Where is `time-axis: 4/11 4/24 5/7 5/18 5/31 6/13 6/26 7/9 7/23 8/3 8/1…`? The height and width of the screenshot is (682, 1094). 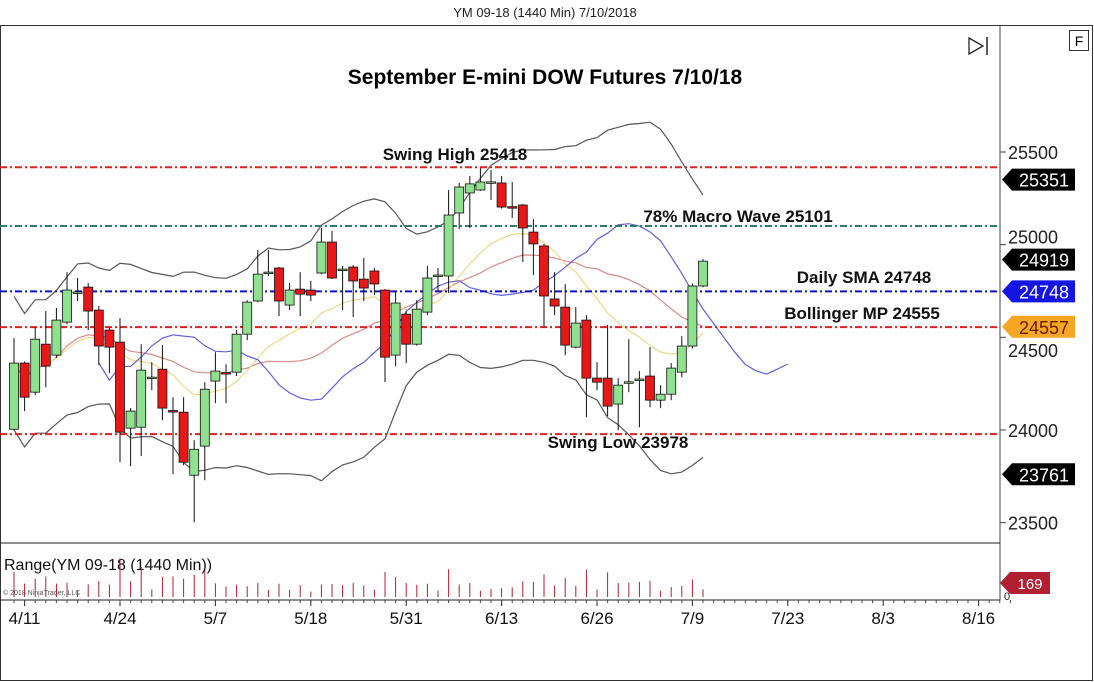
time-axis: 4/11 4/24 5/7 5/18 5/31 6/13 6/26 7/9 7/23 8/3 8/1… is located at coordinates (510, 614).